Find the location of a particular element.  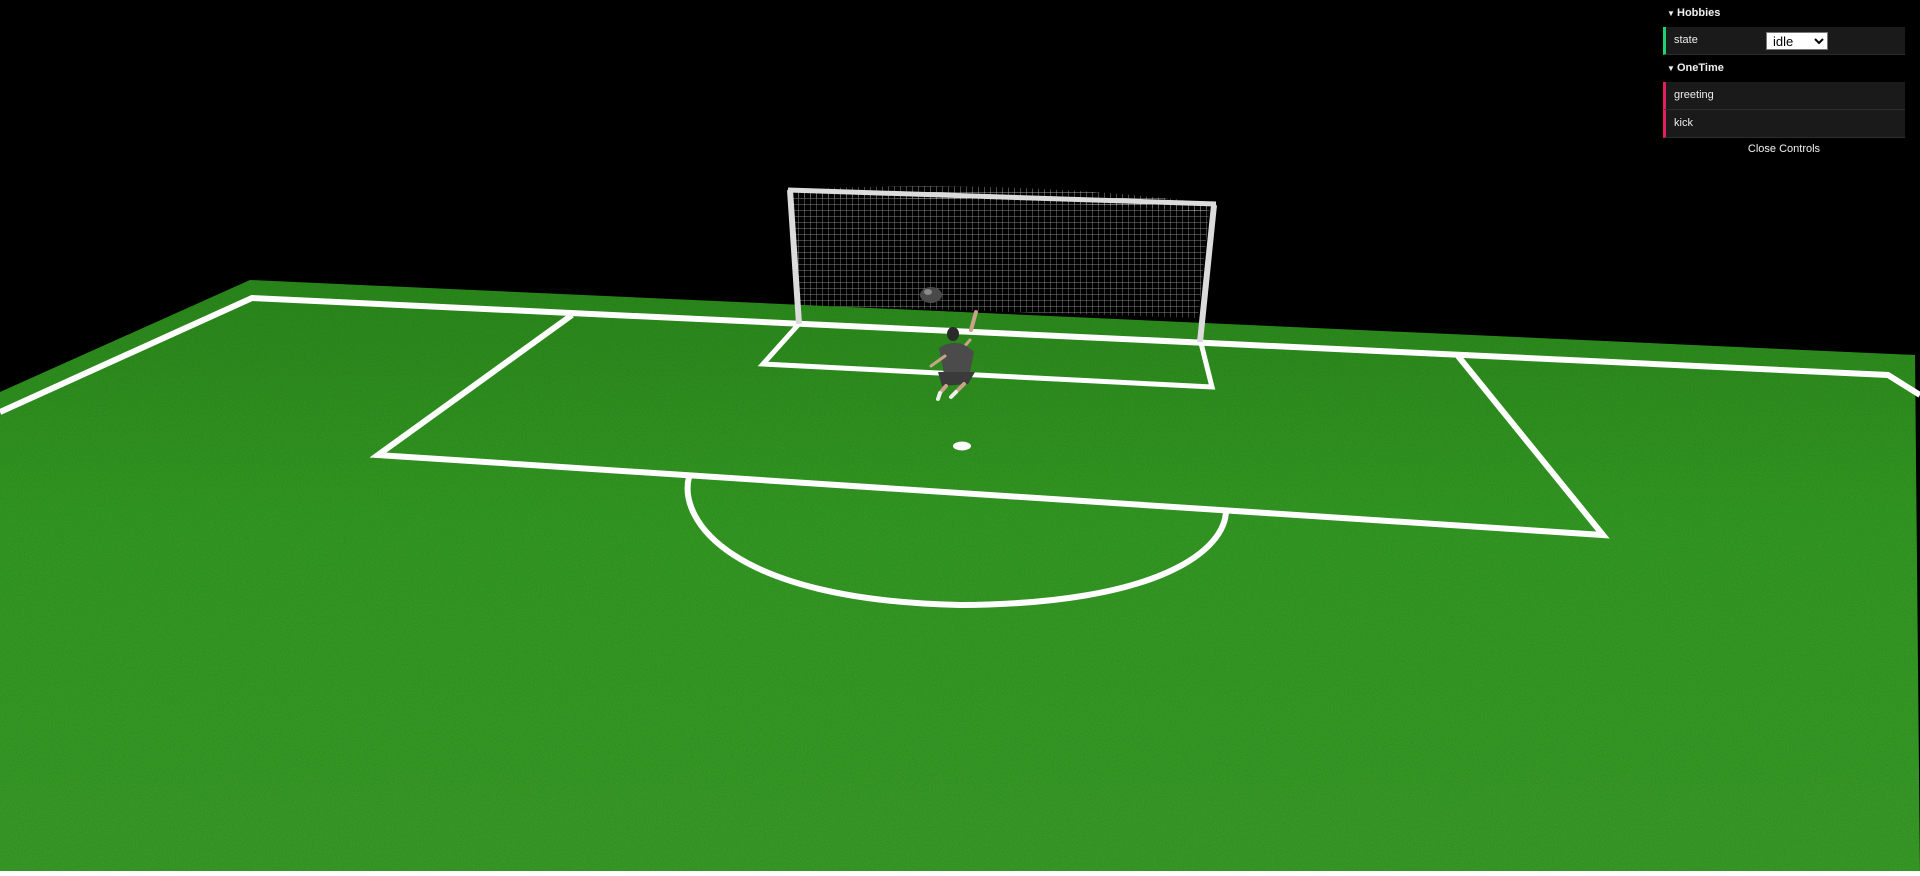

kick-button: kick is located at coordinates (1784, 124).